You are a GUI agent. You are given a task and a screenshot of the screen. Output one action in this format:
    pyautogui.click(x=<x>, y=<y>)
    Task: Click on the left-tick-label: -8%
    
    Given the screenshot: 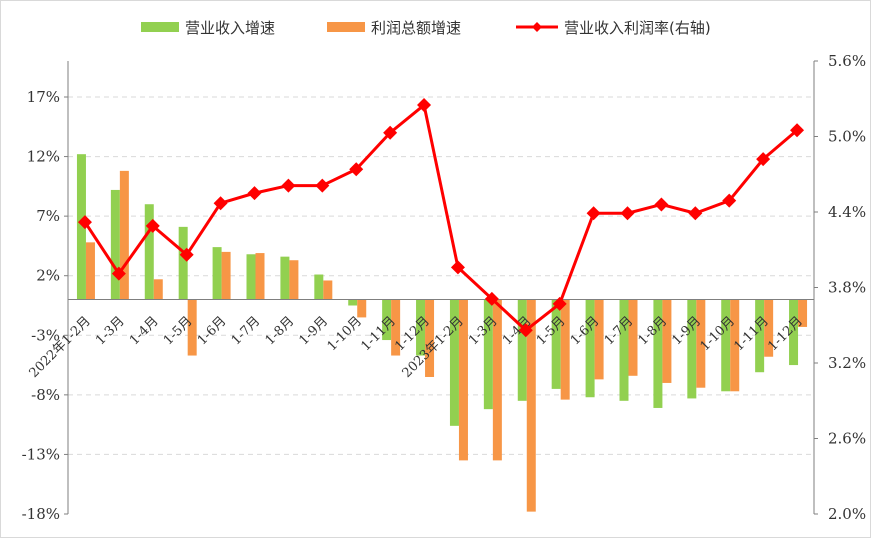 What is the action you would take?
    pyautogui.click(x=45, y=395)
    